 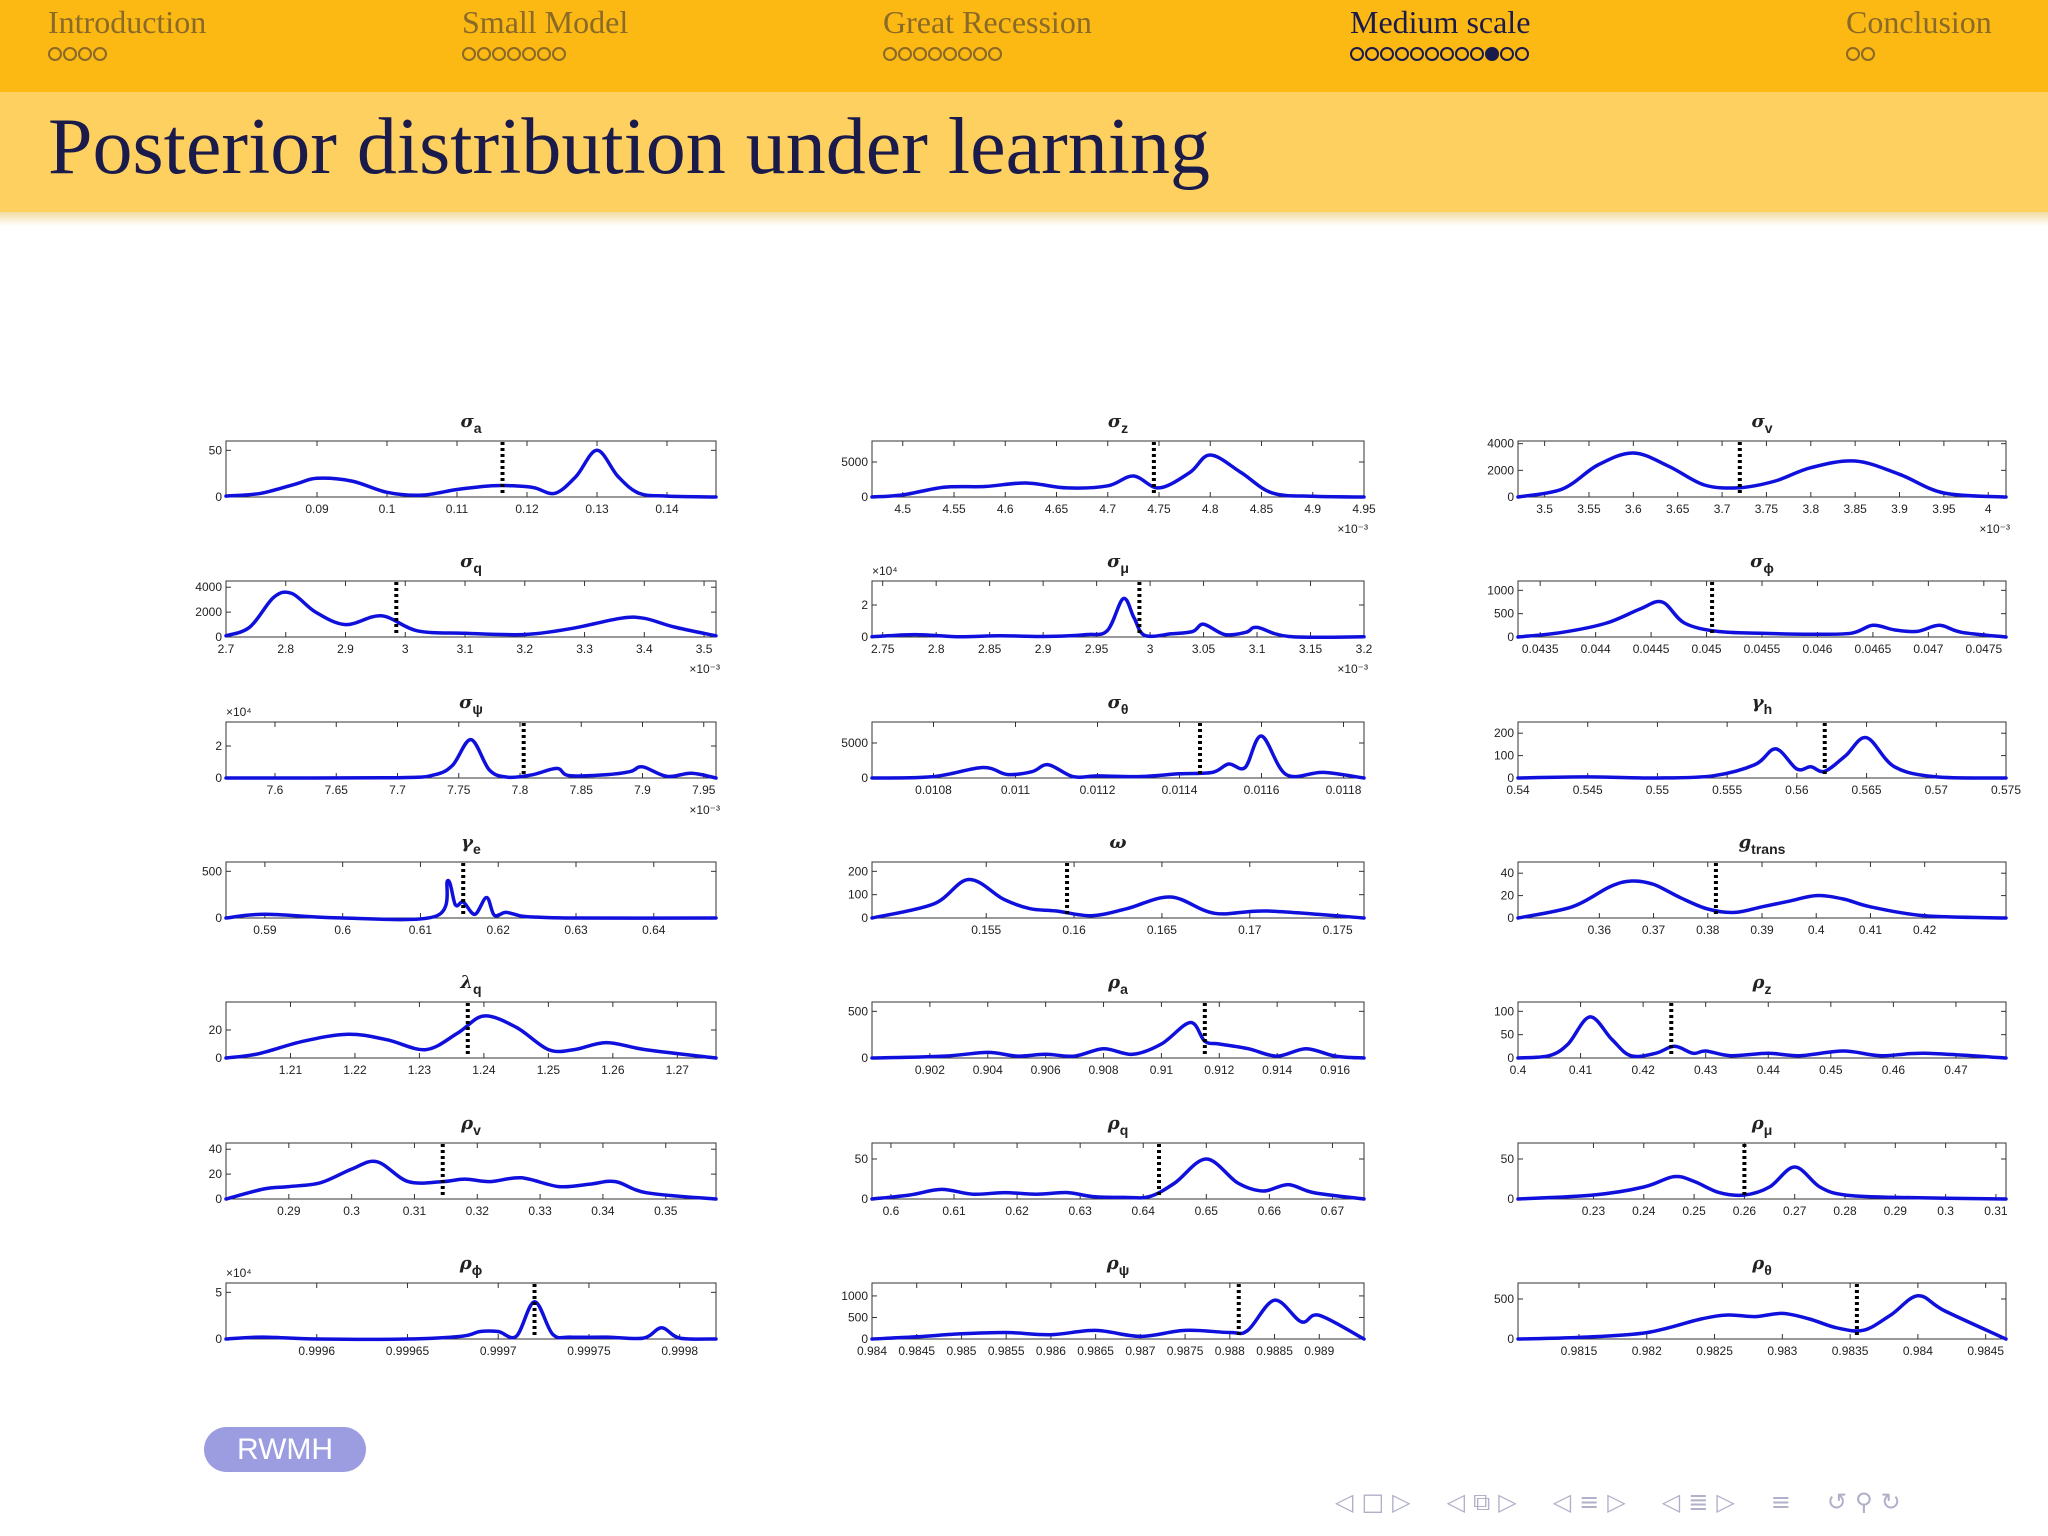 I want to click on x-tick-label: 3.1, so click(x=1257, y=649).